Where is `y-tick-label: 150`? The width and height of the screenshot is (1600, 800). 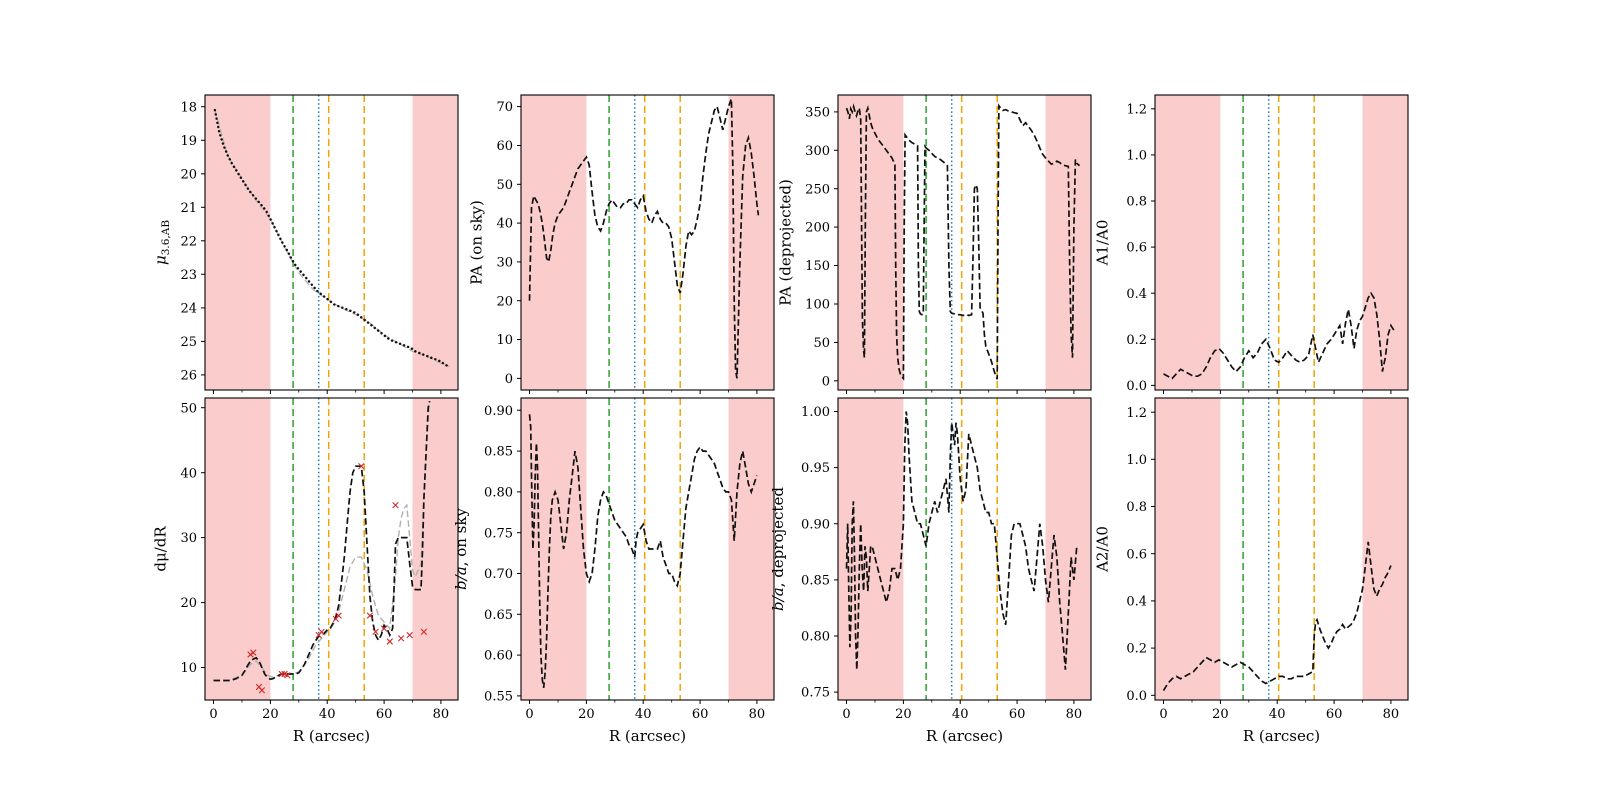
y-tick-label: 150 is located at coordinates (817, 266).